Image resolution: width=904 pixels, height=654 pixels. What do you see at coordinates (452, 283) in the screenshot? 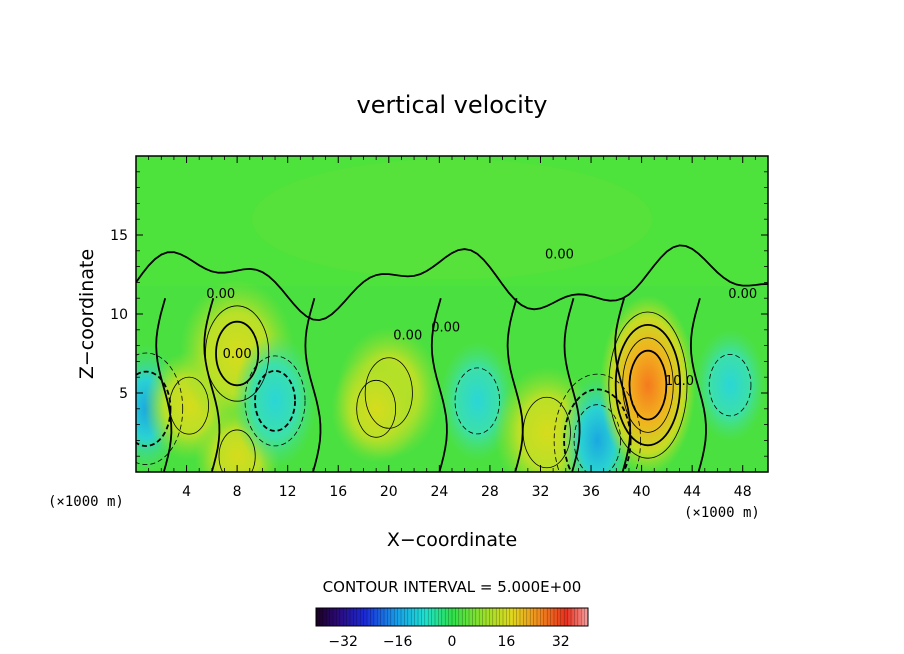
I see `zero-contour-line` at bounding box center [452, 283].